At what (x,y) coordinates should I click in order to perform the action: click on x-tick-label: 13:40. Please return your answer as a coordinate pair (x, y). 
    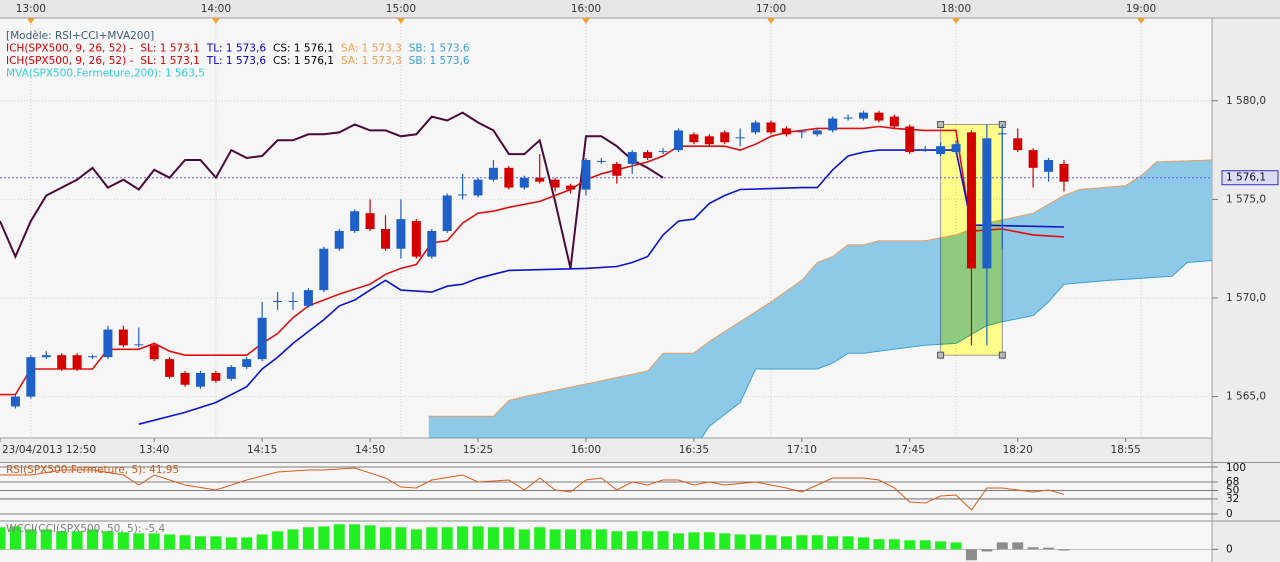
    Looking at the image, I should click on (154, 450).